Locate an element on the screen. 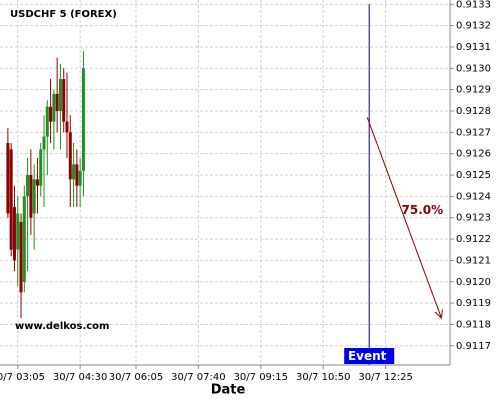 The height and width of the screenshot is (400, 500). y-tick-label: 0.9119 is located at coordinates (473, 303).